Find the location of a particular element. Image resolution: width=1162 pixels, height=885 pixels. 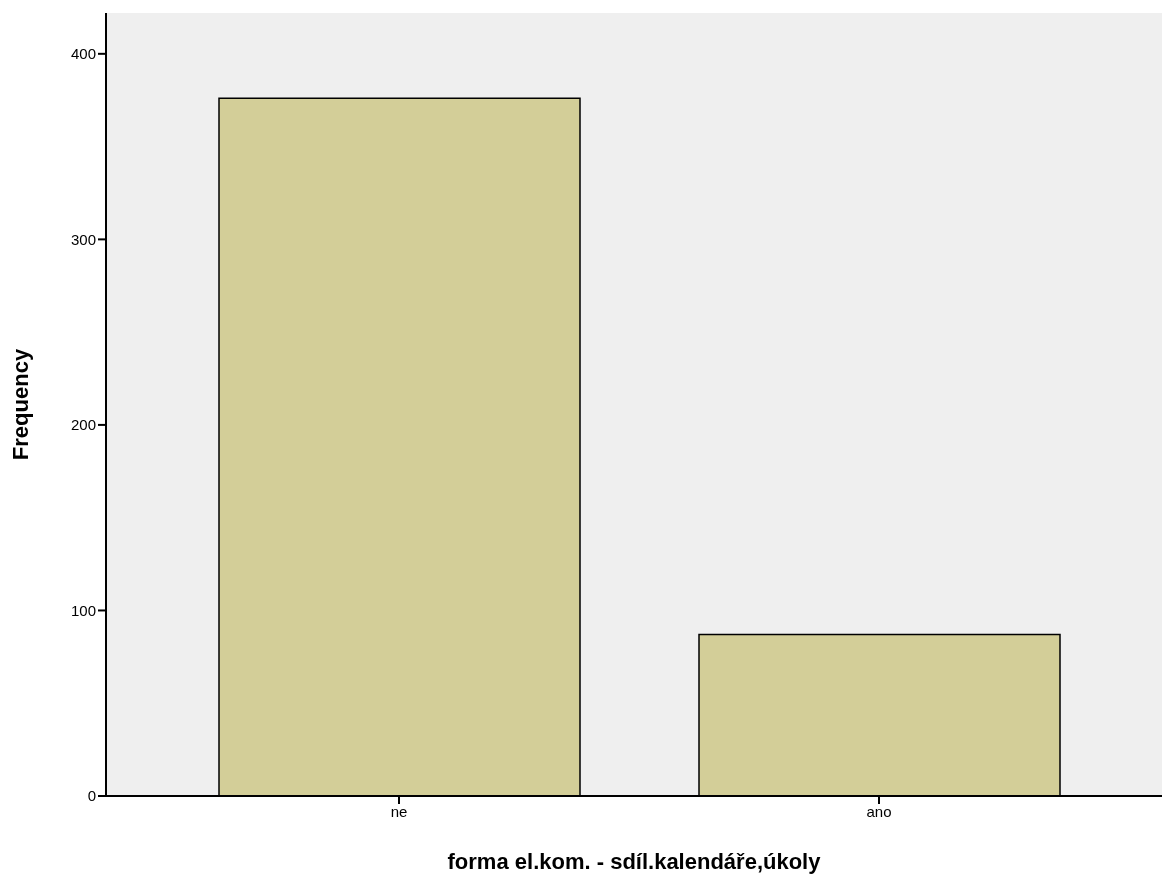

y-axis-title: Frequency is located at coordinates (20, 404).